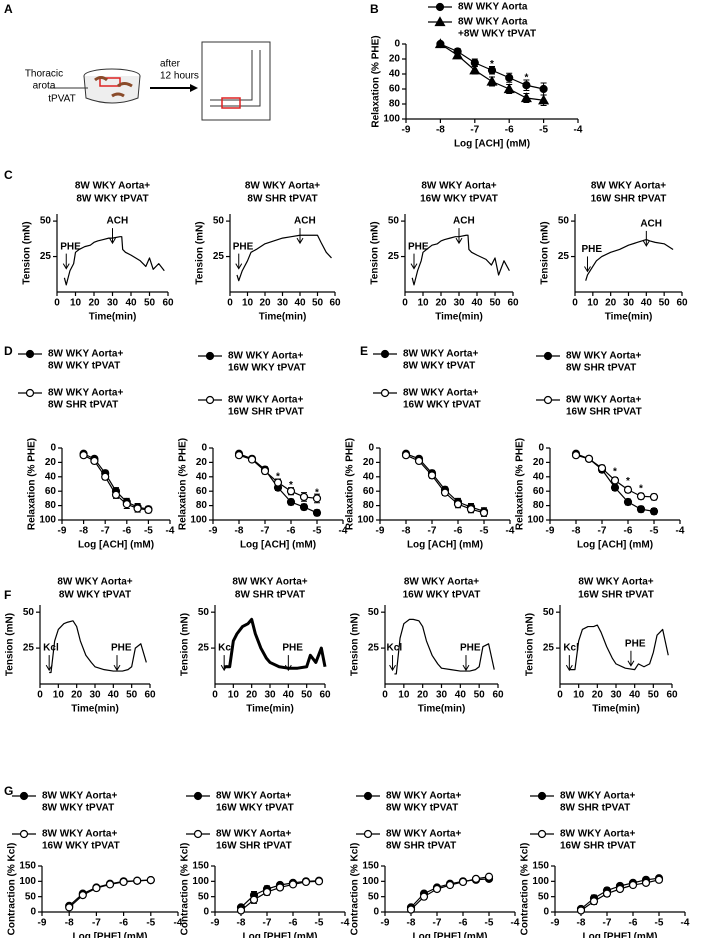  Describe the element at coordinates (442, 595) in the screenshot. I see `chart-title: 16W WKY tPVAT` at that location.